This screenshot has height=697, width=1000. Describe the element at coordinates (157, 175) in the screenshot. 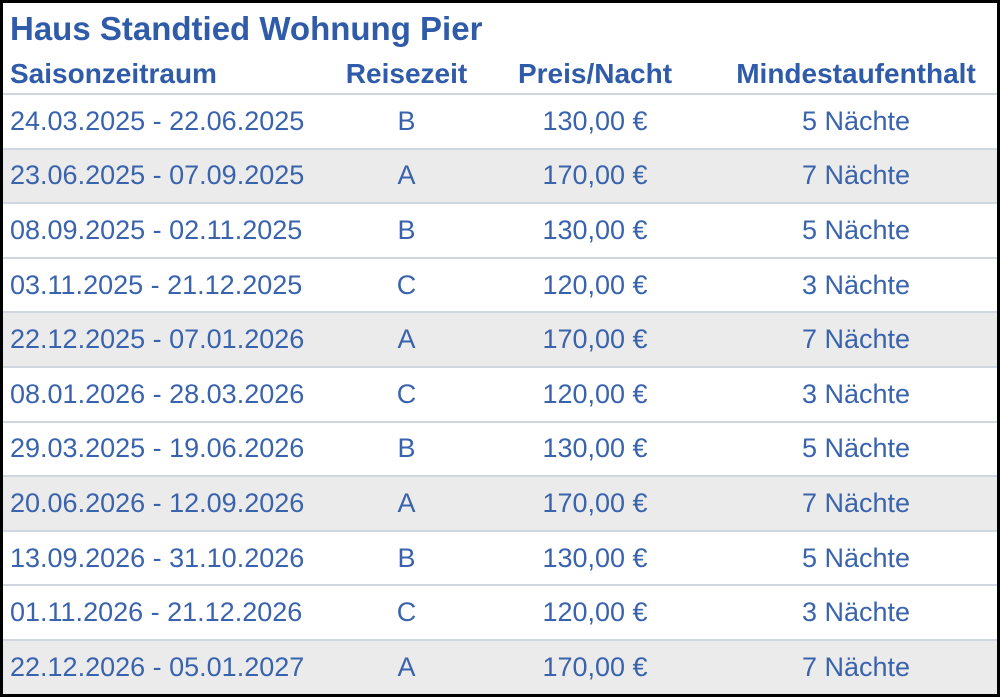

I see `cell-saisonzeitraum: 23.06.2025 - 07.09.2025` at that location.